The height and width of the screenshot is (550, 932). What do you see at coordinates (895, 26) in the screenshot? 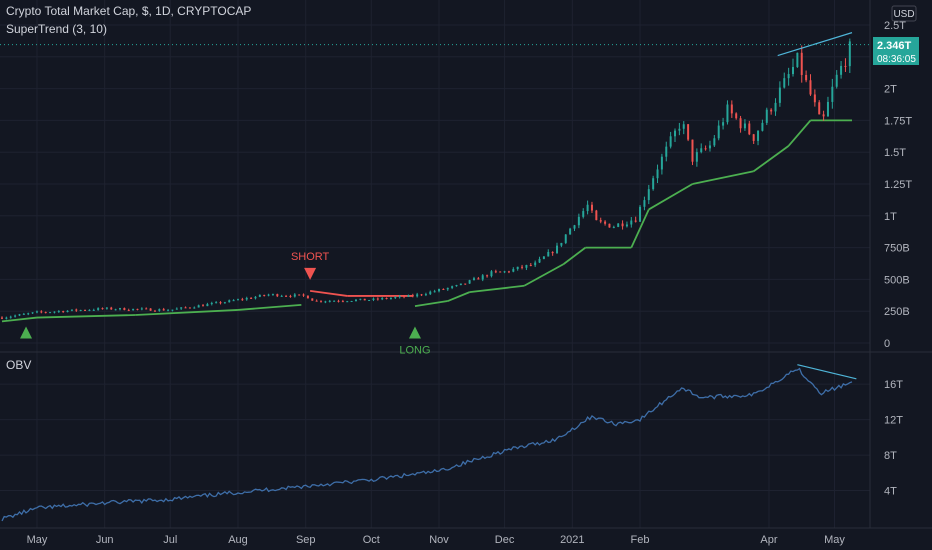
I see `y-tick-label: 2.5T` at bounding box center [895, 26].